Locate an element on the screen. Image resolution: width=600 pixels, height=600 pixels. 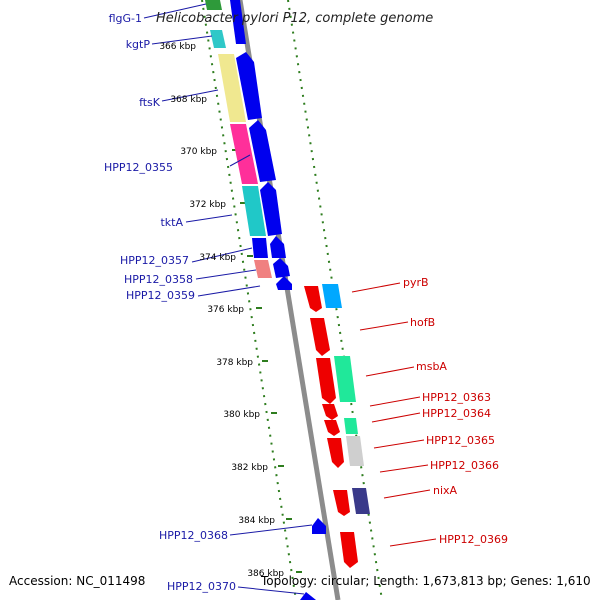
reverse-genes is located at coordinates (331, 427).